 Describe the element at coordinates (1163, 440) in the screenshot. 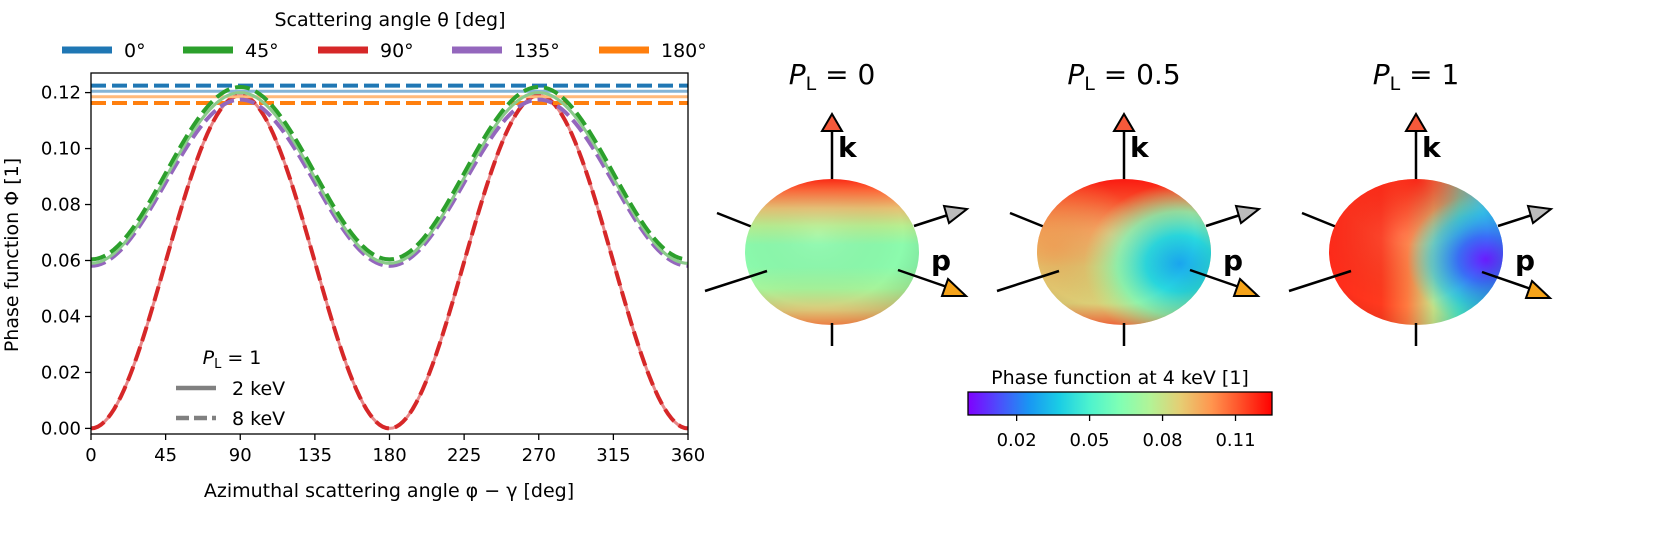

I see `colorbar-tick-label: 0.08` at that location.